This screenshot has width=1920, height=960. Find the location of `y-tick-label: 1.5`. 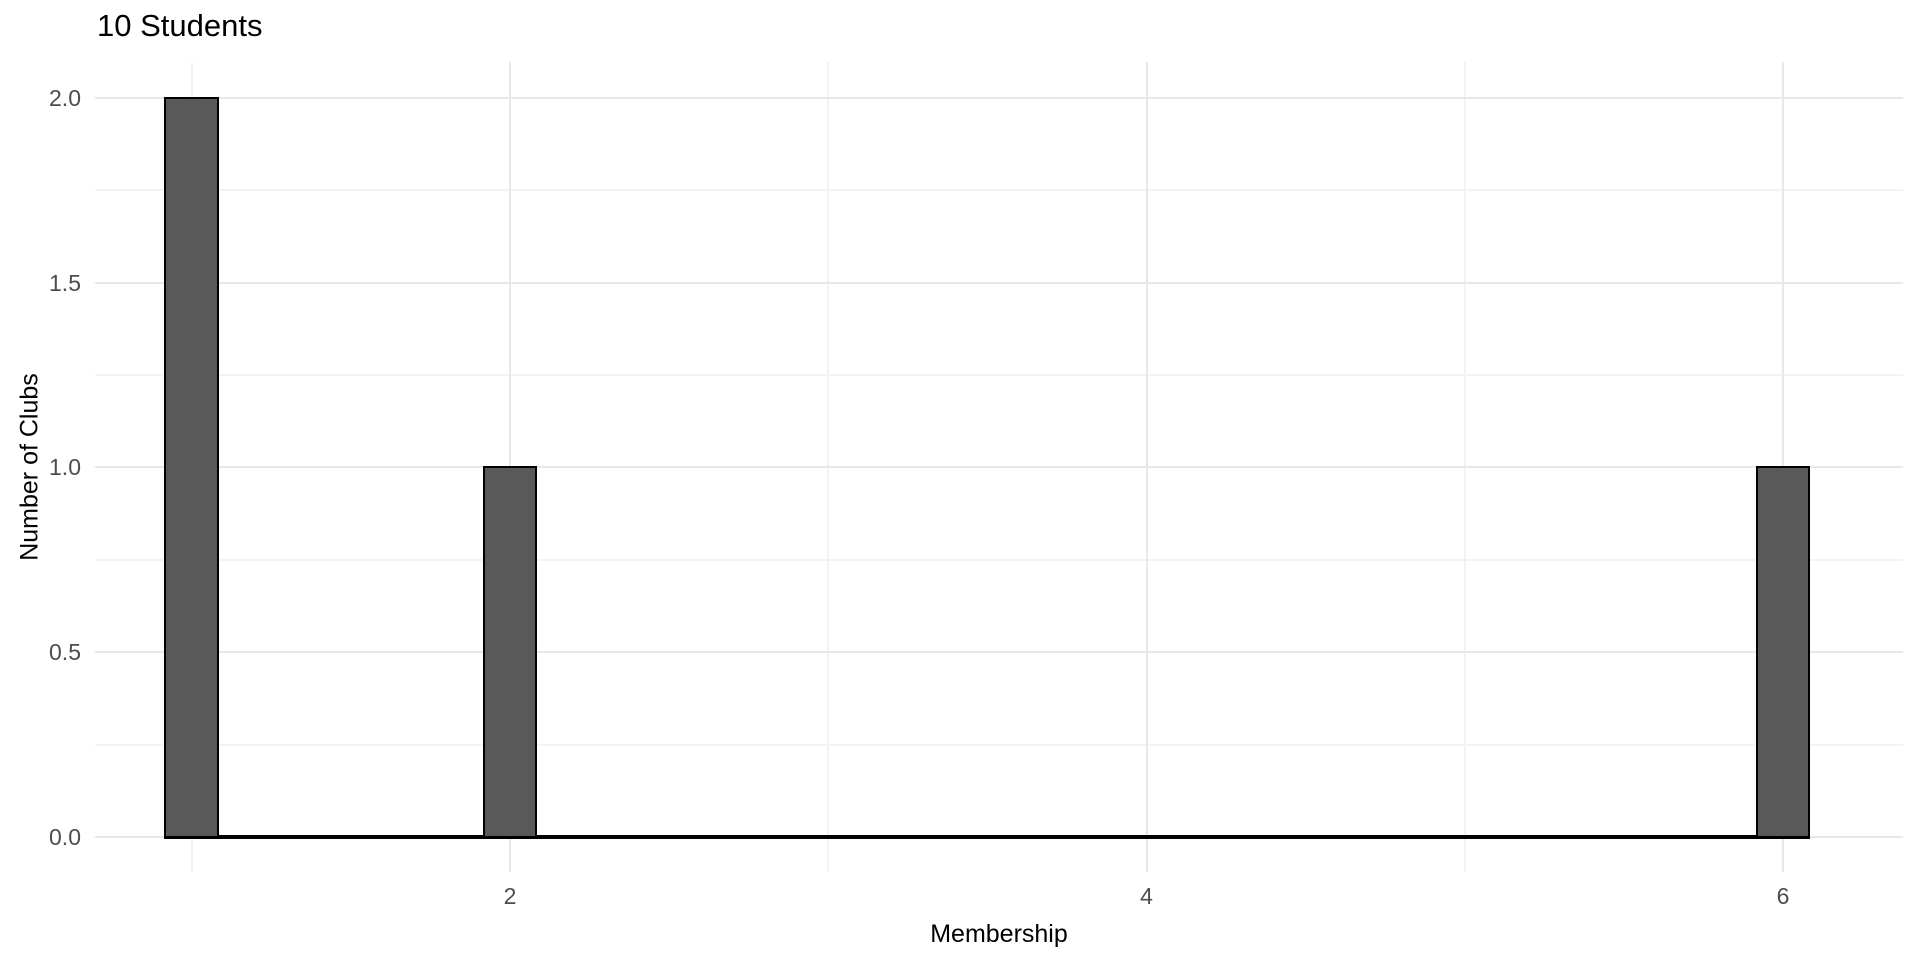

y-tick-label: 1.5 is located at coordinates (65, 282).